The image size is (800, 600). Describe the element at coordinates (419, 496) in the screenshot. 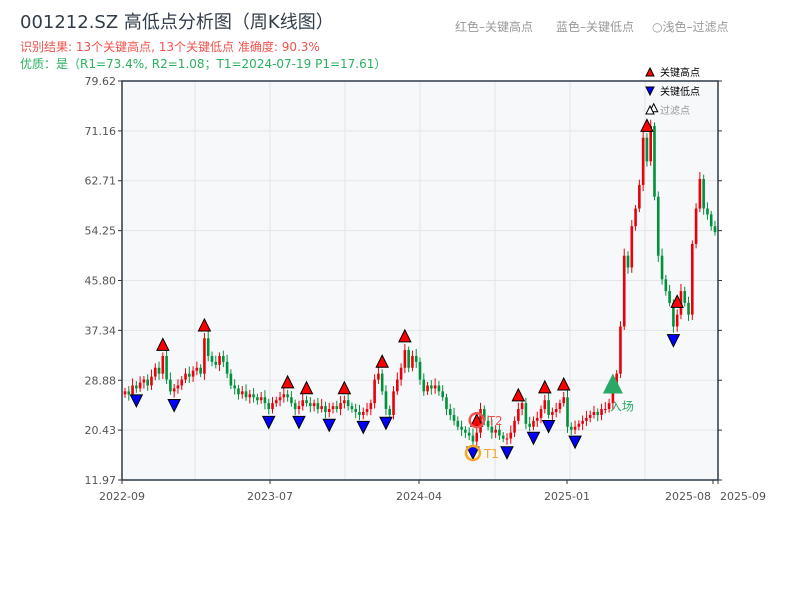

I see `x-tick-label: 2024-04` at that location.